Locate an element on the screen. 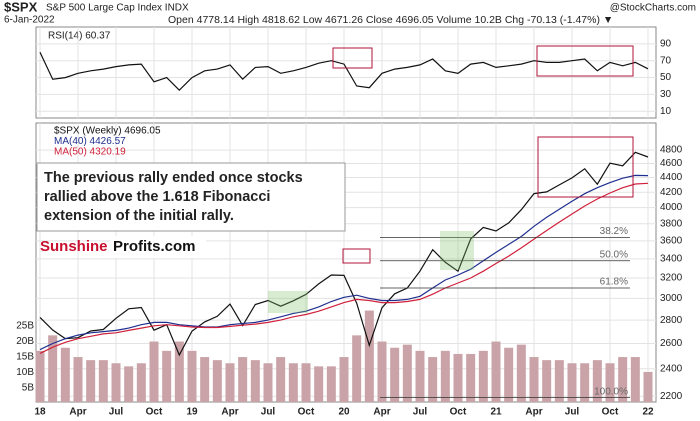  legend-entry: $SPX (Weekly) 4696.05 is located at coordinates (107, 131).